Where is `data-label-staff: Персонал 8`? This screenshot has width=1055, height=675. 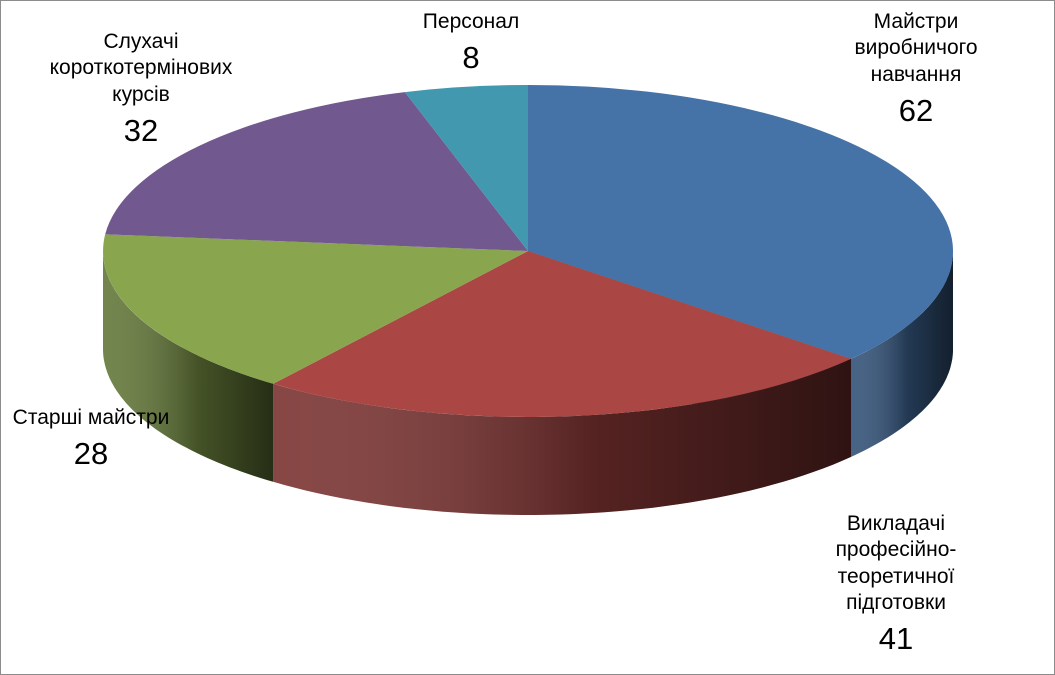 data-label-staff: Персонал 8 is located at coordinates (471, 43).